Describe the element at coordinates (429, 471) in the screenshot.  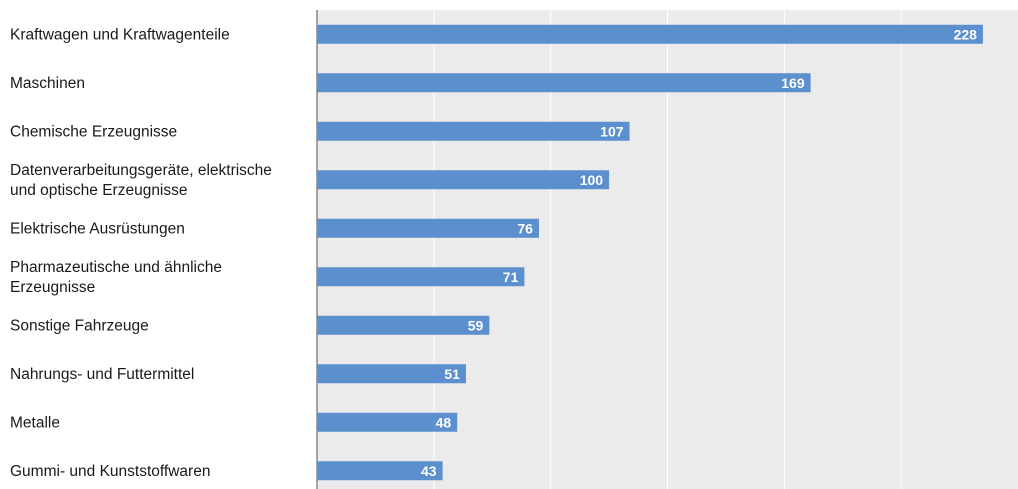
I see `bar-value-label: 43` at that location.